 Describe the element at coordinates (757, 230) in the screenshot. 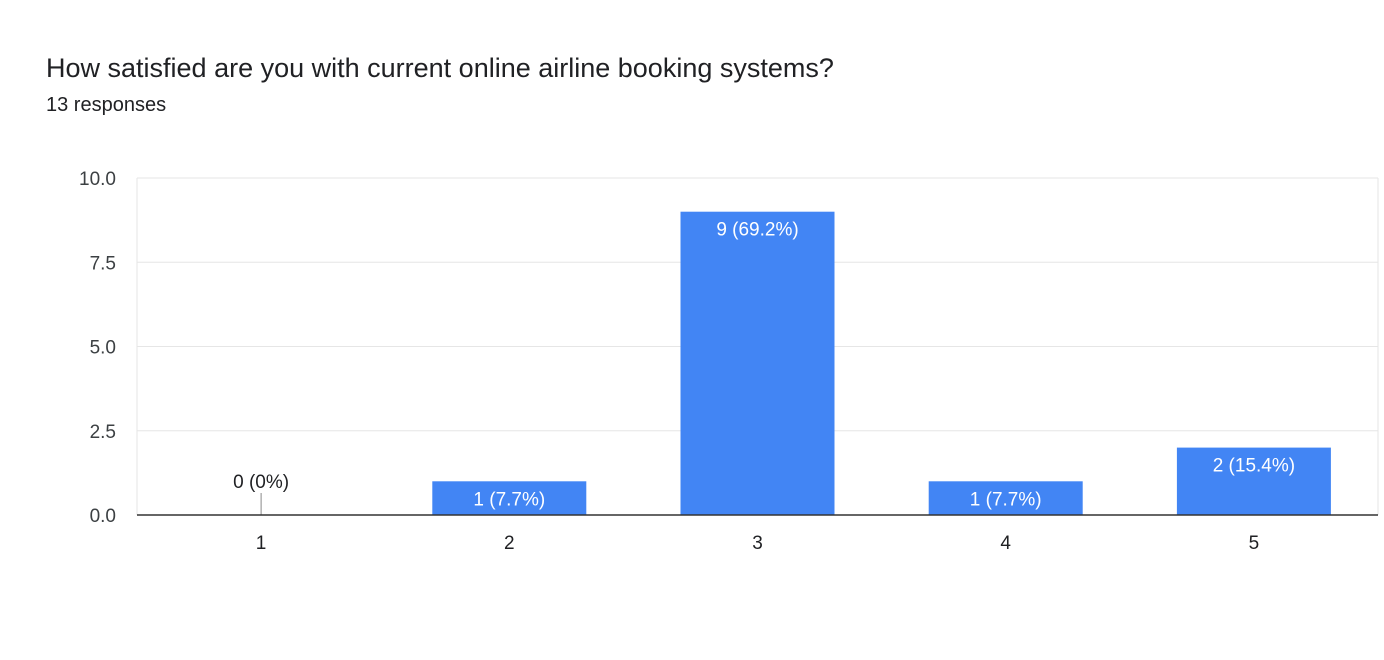

I see `data-label: 9 (69.2%)` at that location.